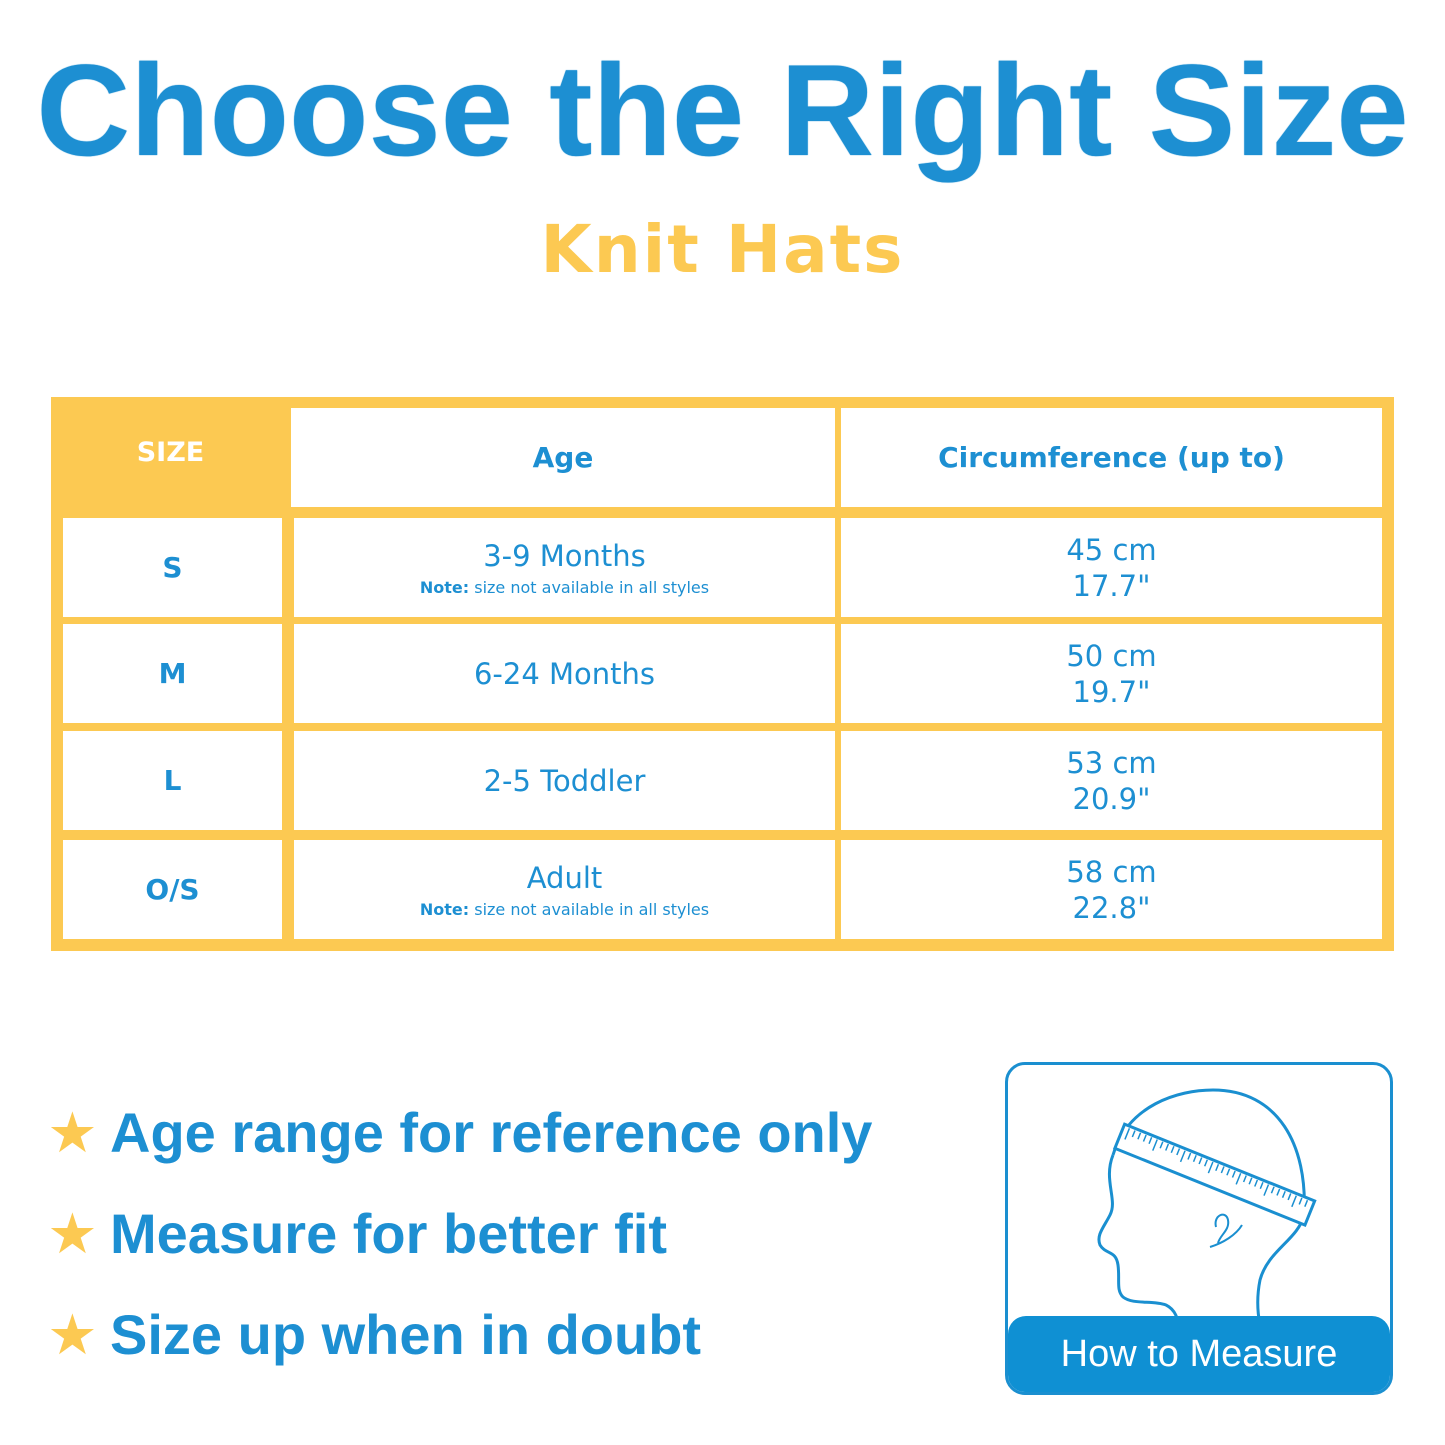 The height and width of the screenshot is (1445, 1445). I want to click on tip-item: ★ Measure for better fit, so click(358, 1234).